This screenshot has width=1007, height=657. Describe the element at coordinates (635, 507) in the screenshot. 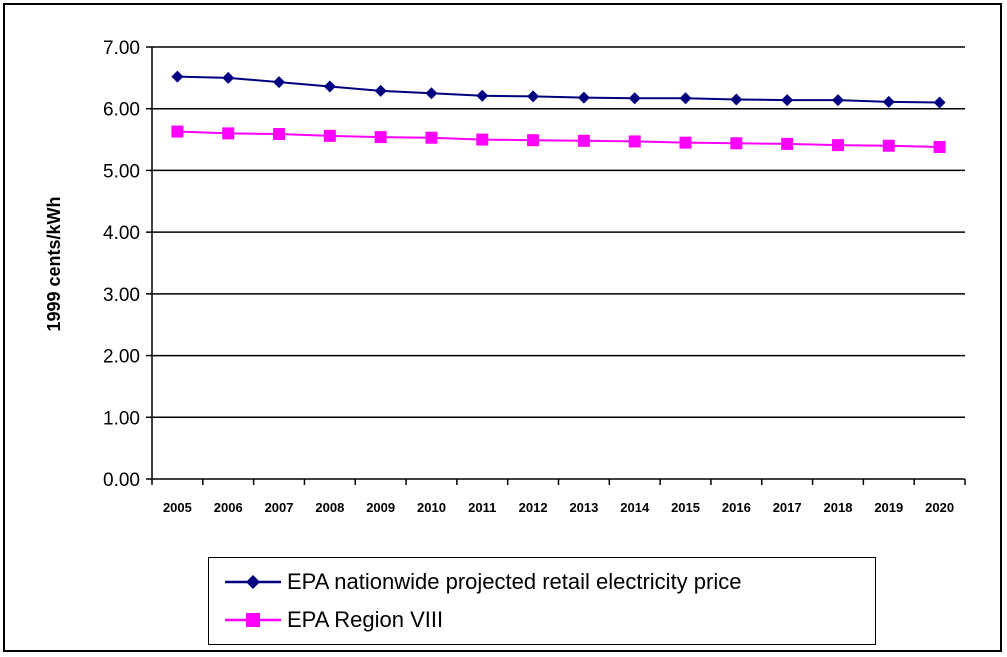

I see `x-tick-label: 2014` at that location.